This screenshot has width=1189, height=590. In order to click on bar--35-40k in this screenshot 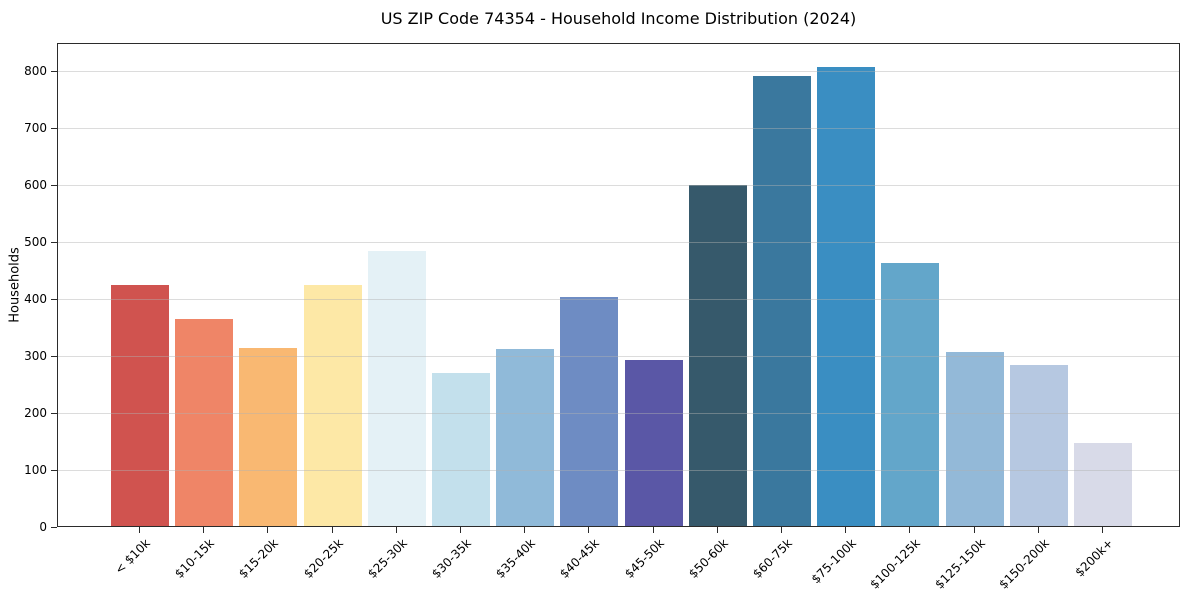, I will do `click(525, 437)`.